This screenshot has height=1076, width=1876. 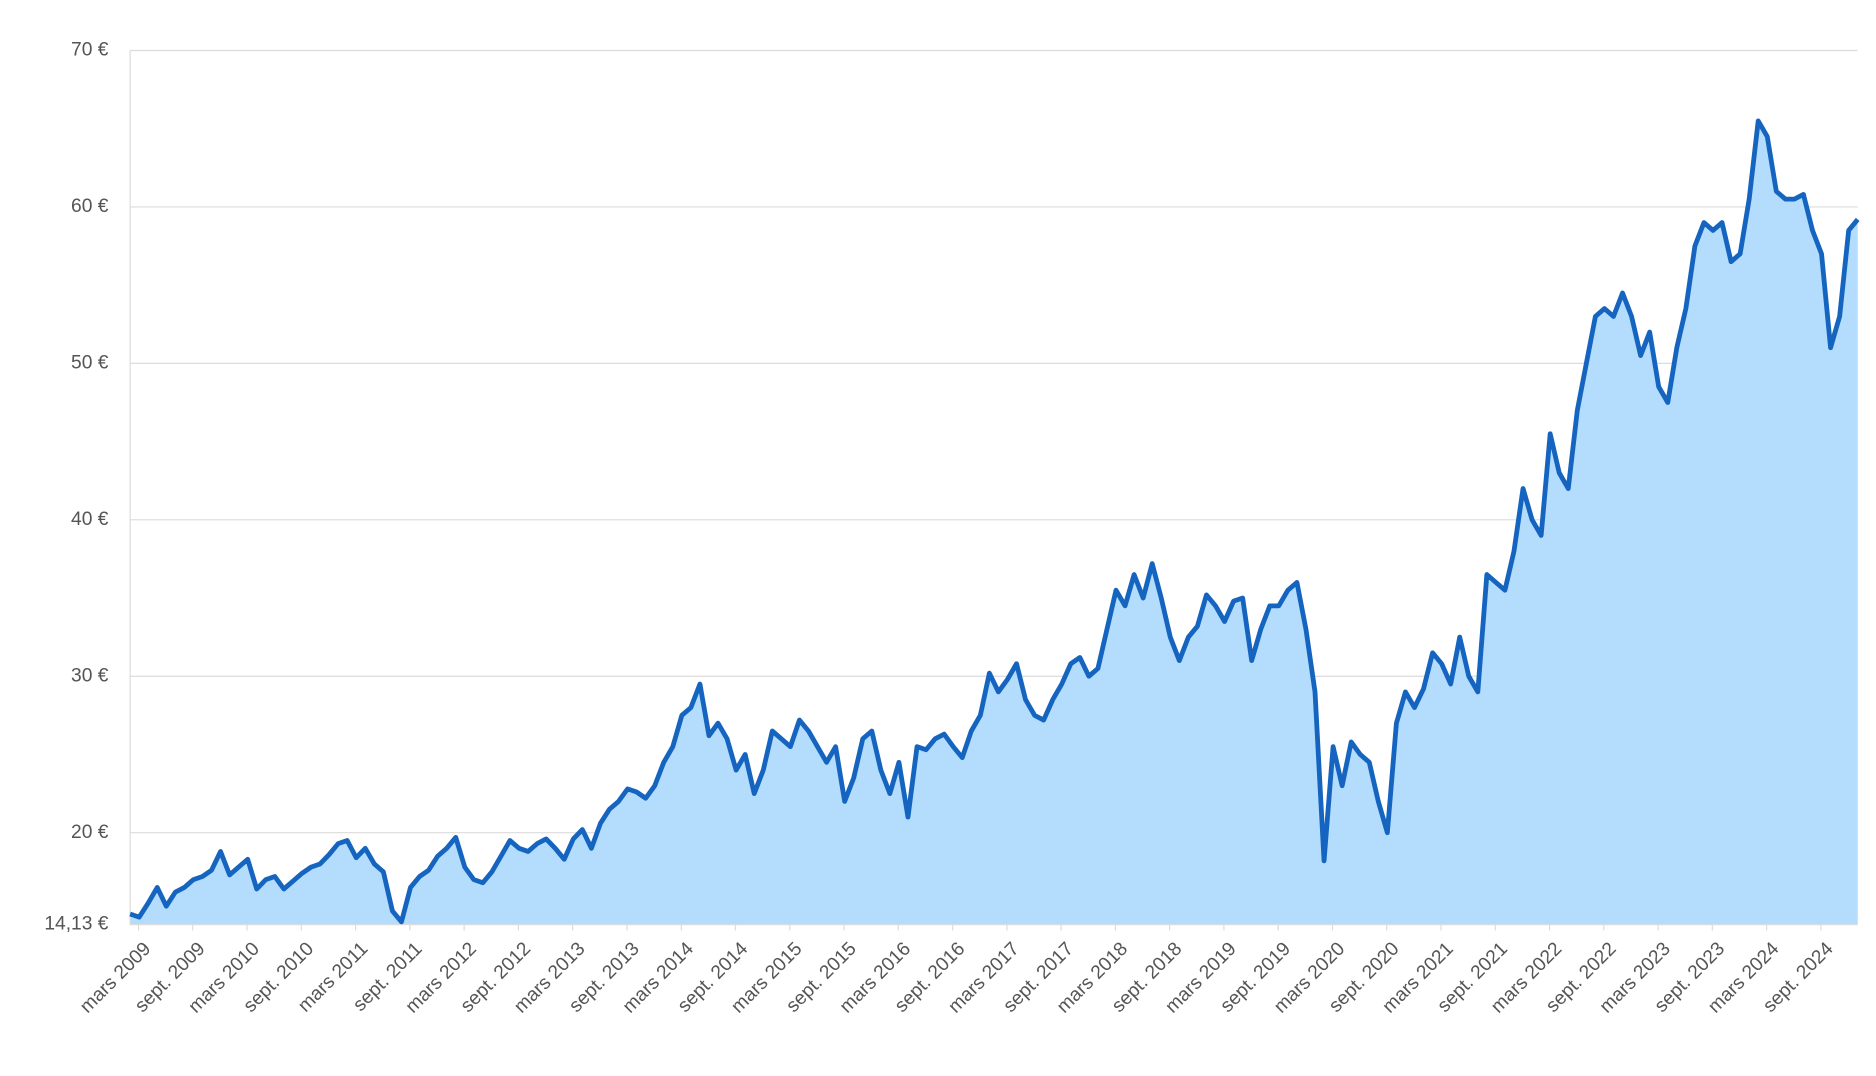 What do you see at coordinates (90, 50) in the screenshot?
I see `y-tick-label: 70 €` at bounding box center [90, 50].